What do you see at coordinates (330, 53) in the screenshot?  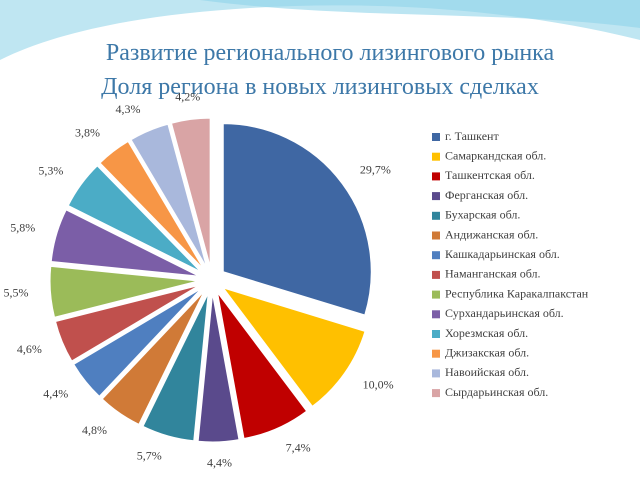 I see `chart-title: Развитие регионального лизингового рынка` at bounding box center [330, 53].